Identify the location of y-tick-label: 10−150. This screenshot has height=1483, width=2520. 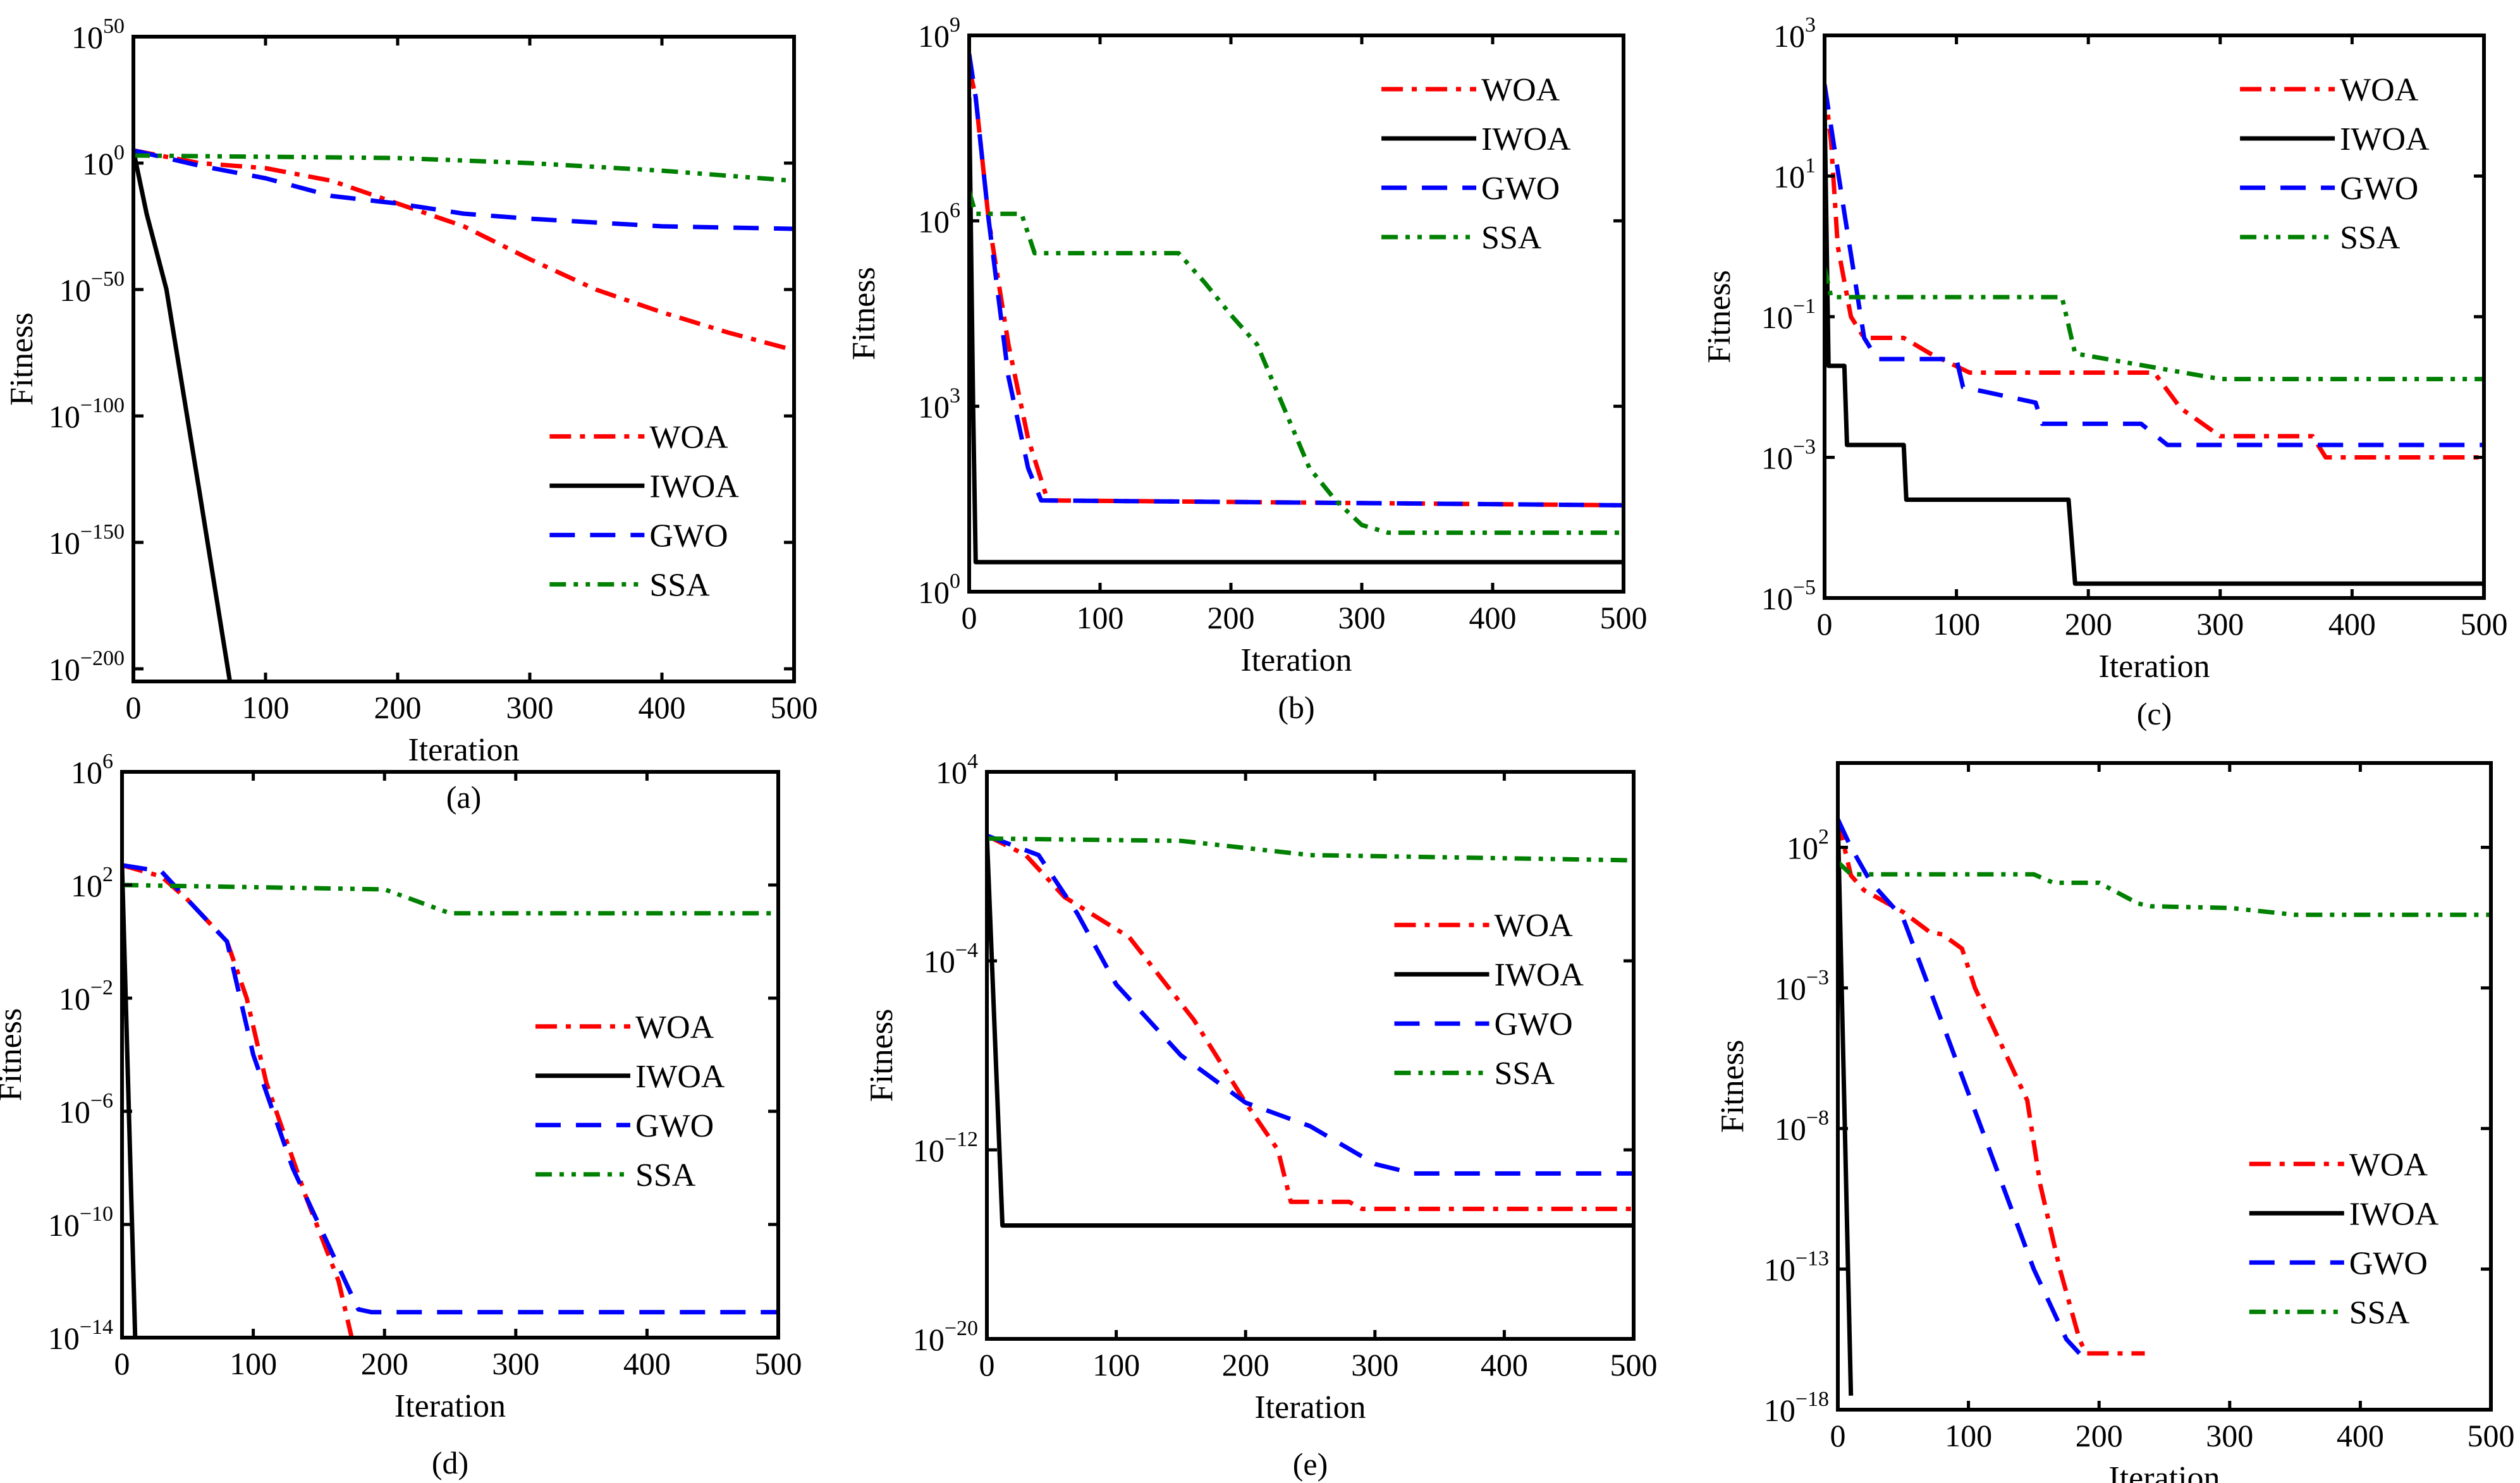
(87, 540).